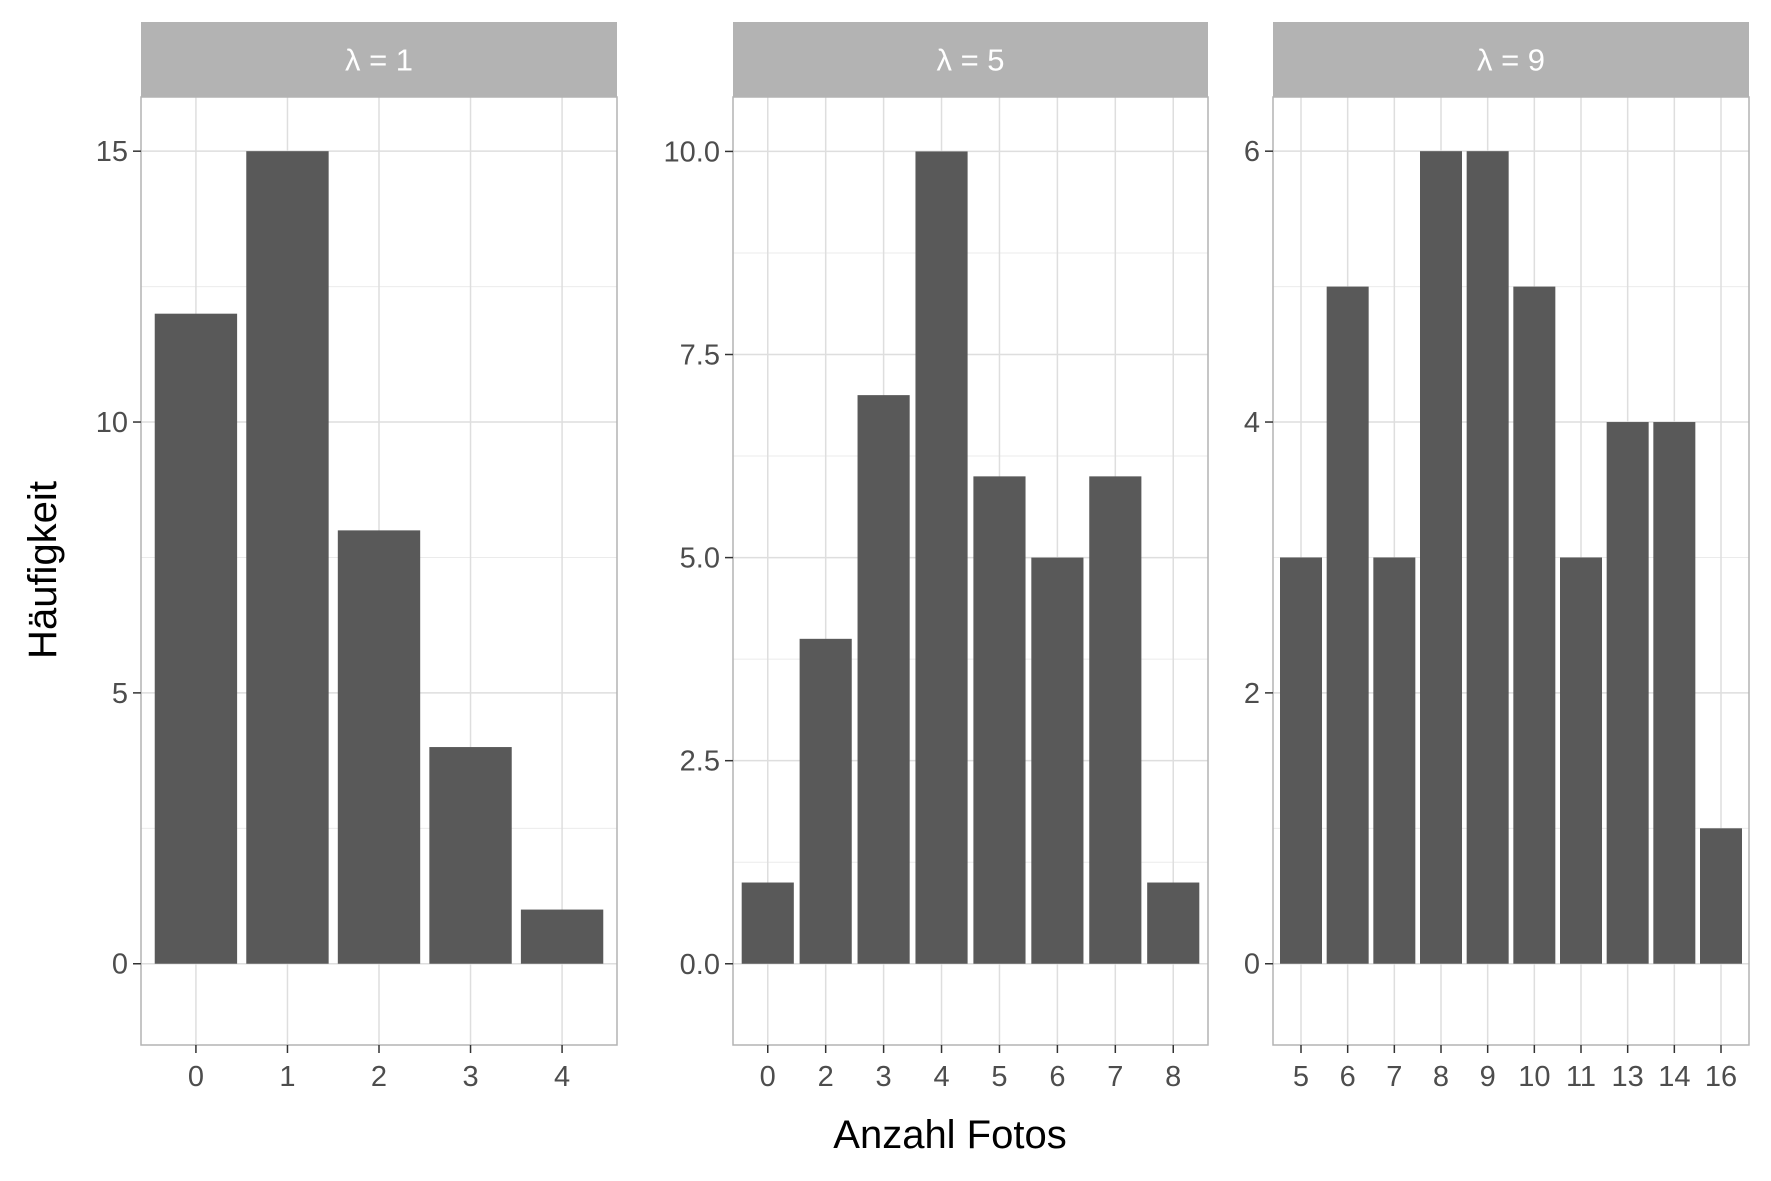 This screenshot has height=1181, width=1771. Describe the element at coordinates (1252, 423) in the screenshot. I see `y-tick-label: 4` at that location.